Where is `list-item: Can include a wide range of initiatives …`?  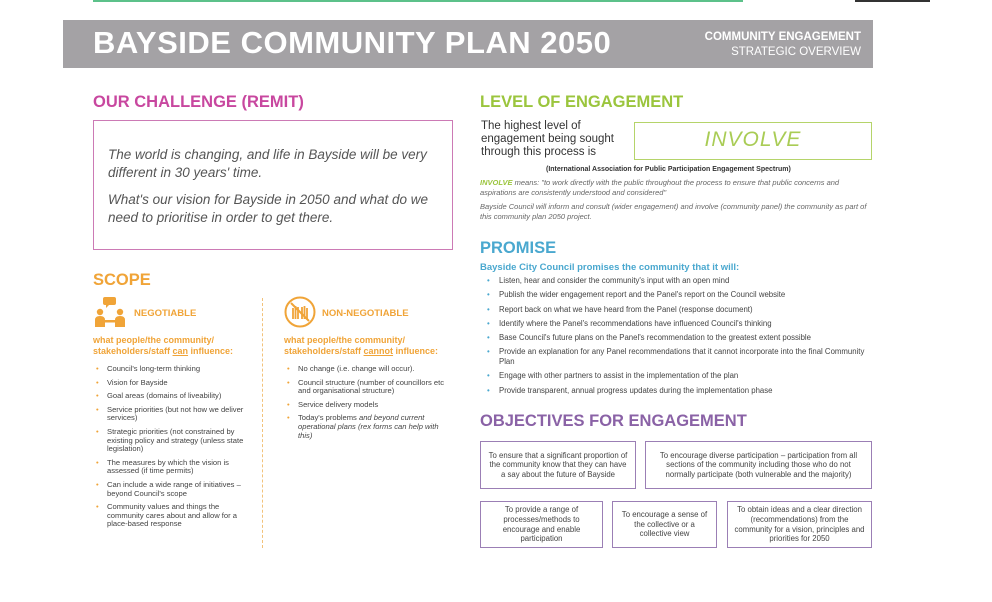
list-item: Can include a wide range of initiatives … is located at coordinates (176, 489).